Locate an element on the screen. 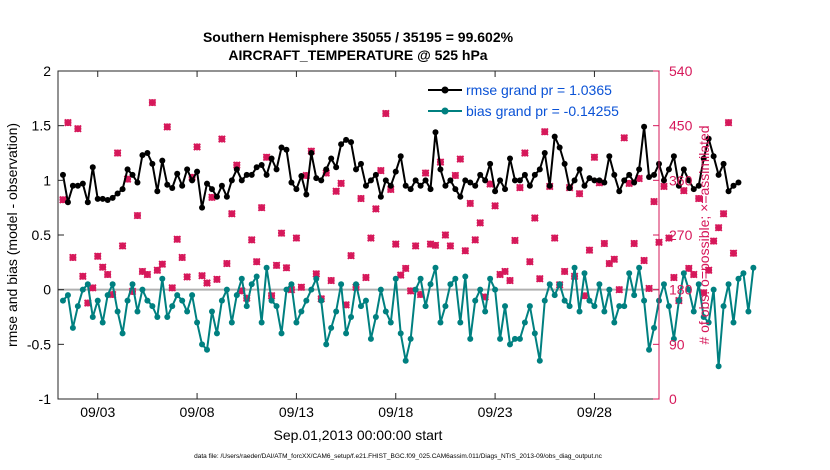  y-right-tick-label: 450 is located at coordinates (681, 126).